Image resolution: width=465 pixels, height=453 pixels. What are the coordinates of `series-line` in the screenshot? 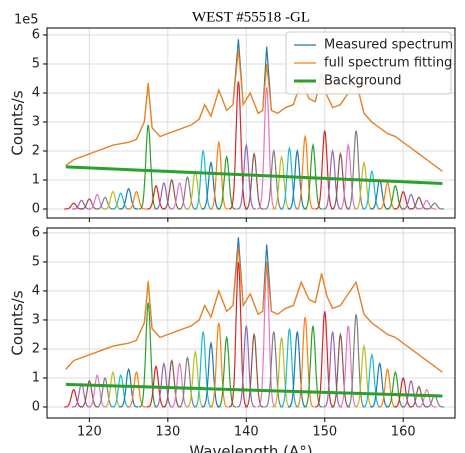 It's located at (254, 390).